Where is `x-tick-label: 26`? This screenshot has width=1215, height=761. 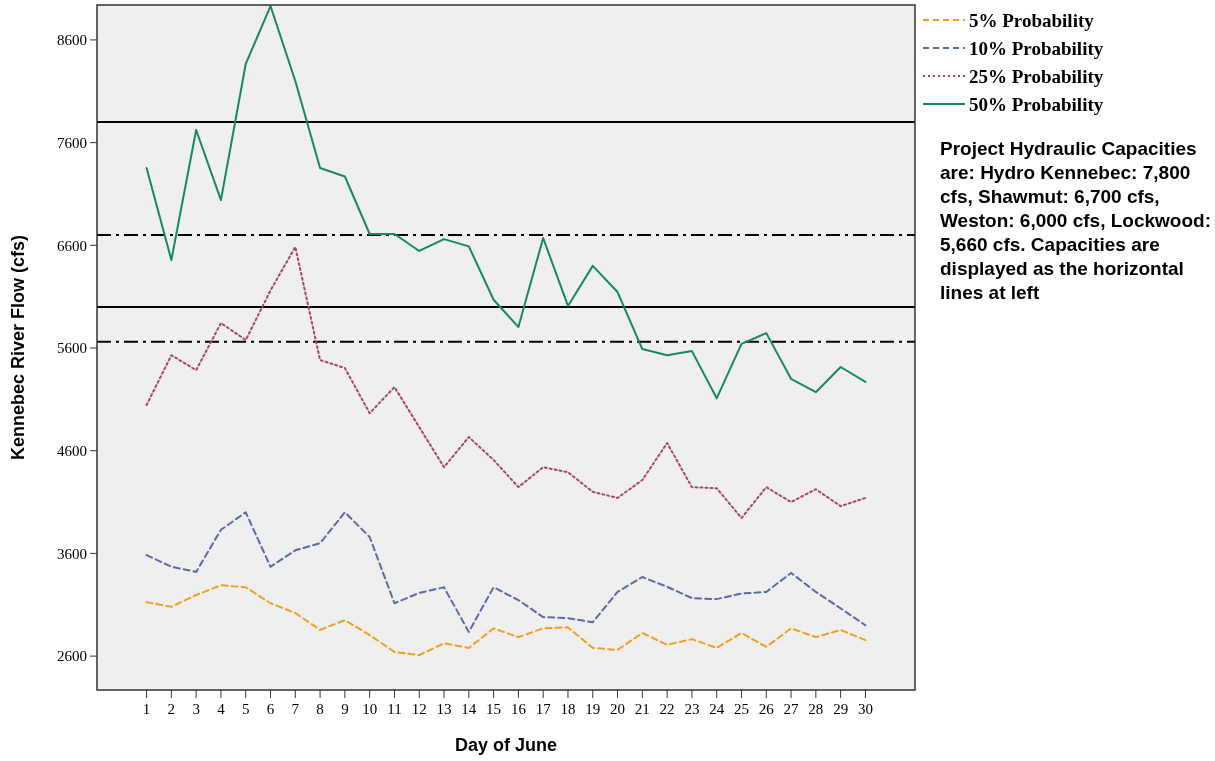
x-tick-label: 26 is located at coordinates (766, 709).